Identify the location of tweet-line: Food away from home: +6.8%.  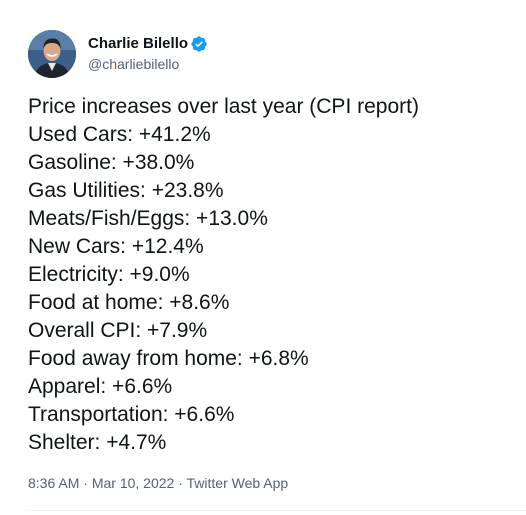
(168, 358).